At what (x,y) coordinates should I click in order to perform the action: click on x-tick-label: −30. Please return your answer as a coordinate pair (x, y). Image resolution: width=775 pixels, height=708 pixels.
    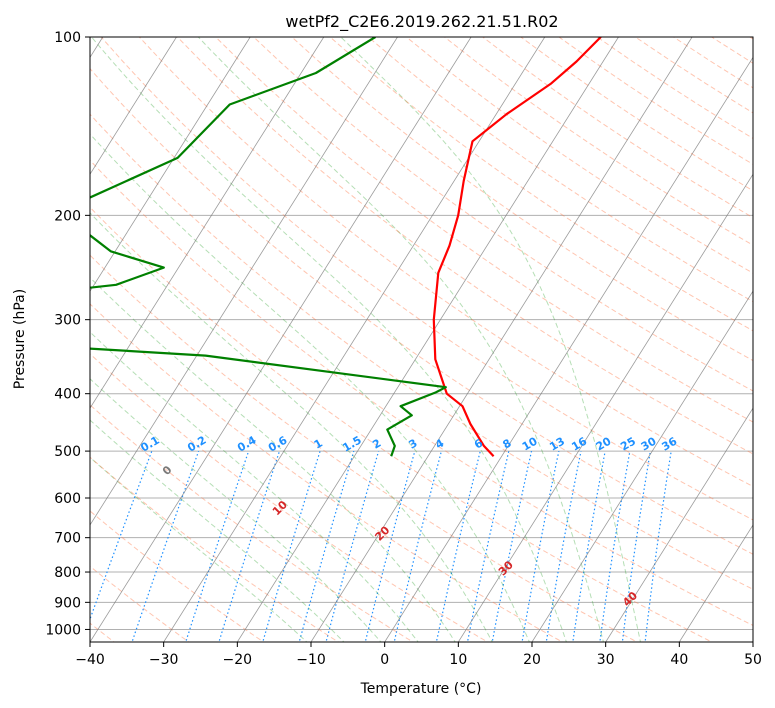
    Looking at the image, I should click on (164, 660).